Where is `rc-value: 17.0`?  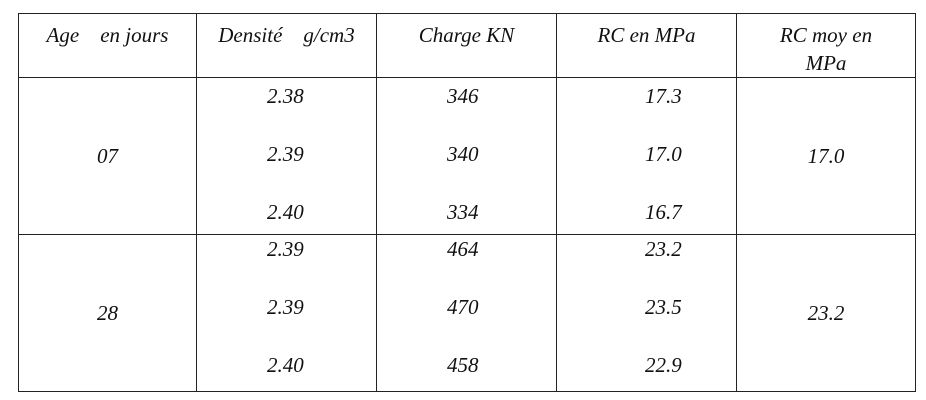
rc-value: 17.0 is located at coordinates (663, 154).